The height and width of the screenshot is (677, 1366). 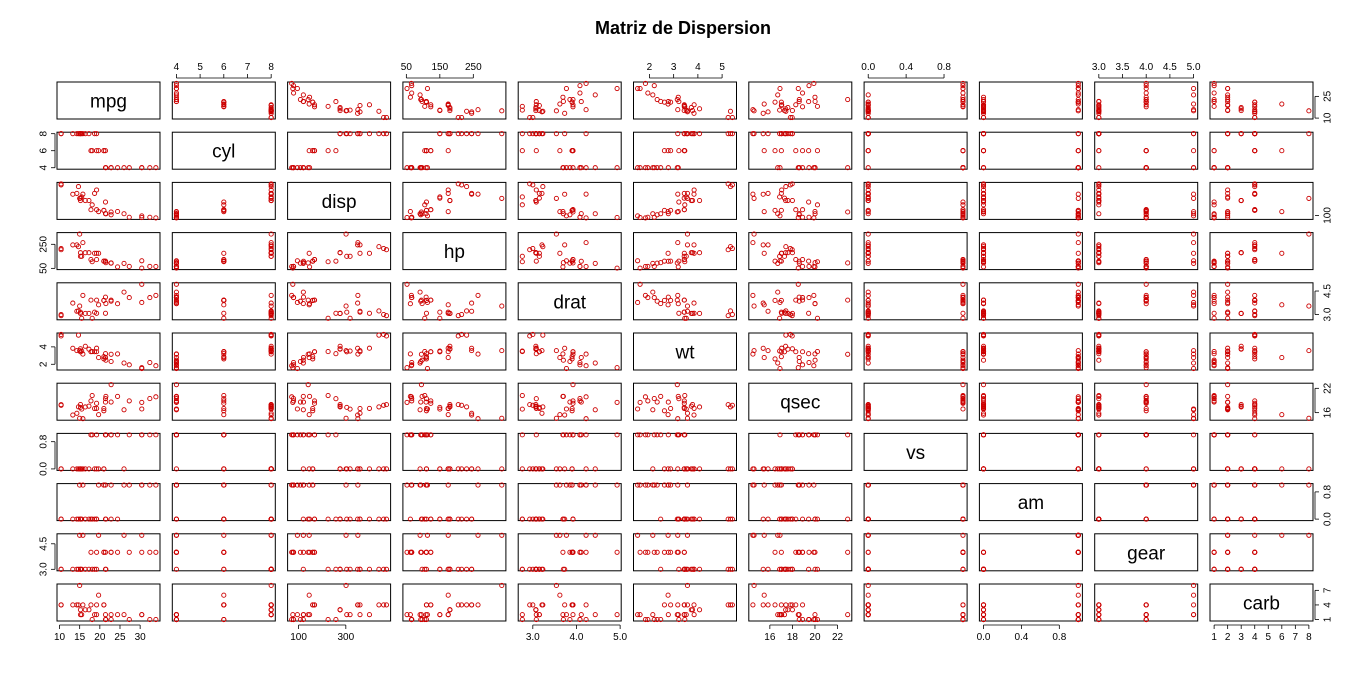 I want to click on panel-frame-hp-am, so click(x=1030, y=251).